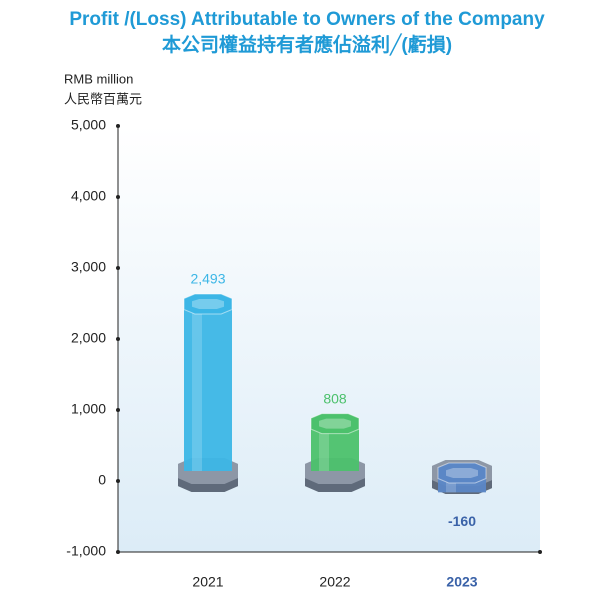 The width and height of the screenshot is (594, 589). I want to click on y-tick-label: 3,000, so click(88, 267).